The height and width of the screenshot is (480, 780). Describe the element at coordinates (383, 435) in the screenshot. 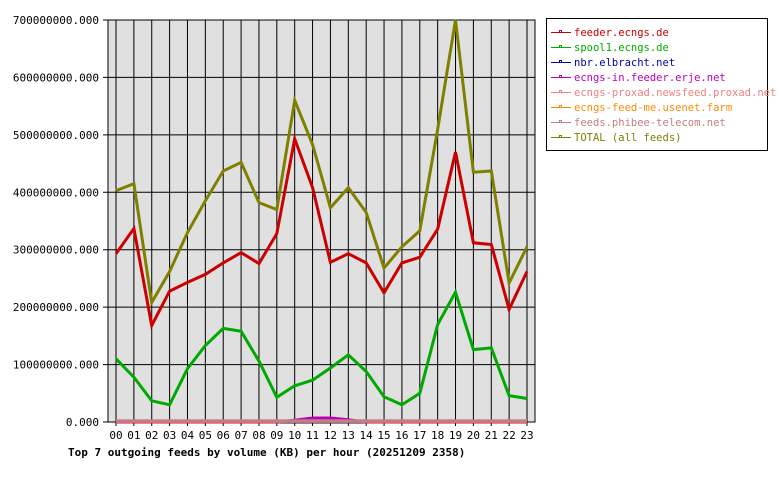

I see `x-tick-label: 15` at that location.